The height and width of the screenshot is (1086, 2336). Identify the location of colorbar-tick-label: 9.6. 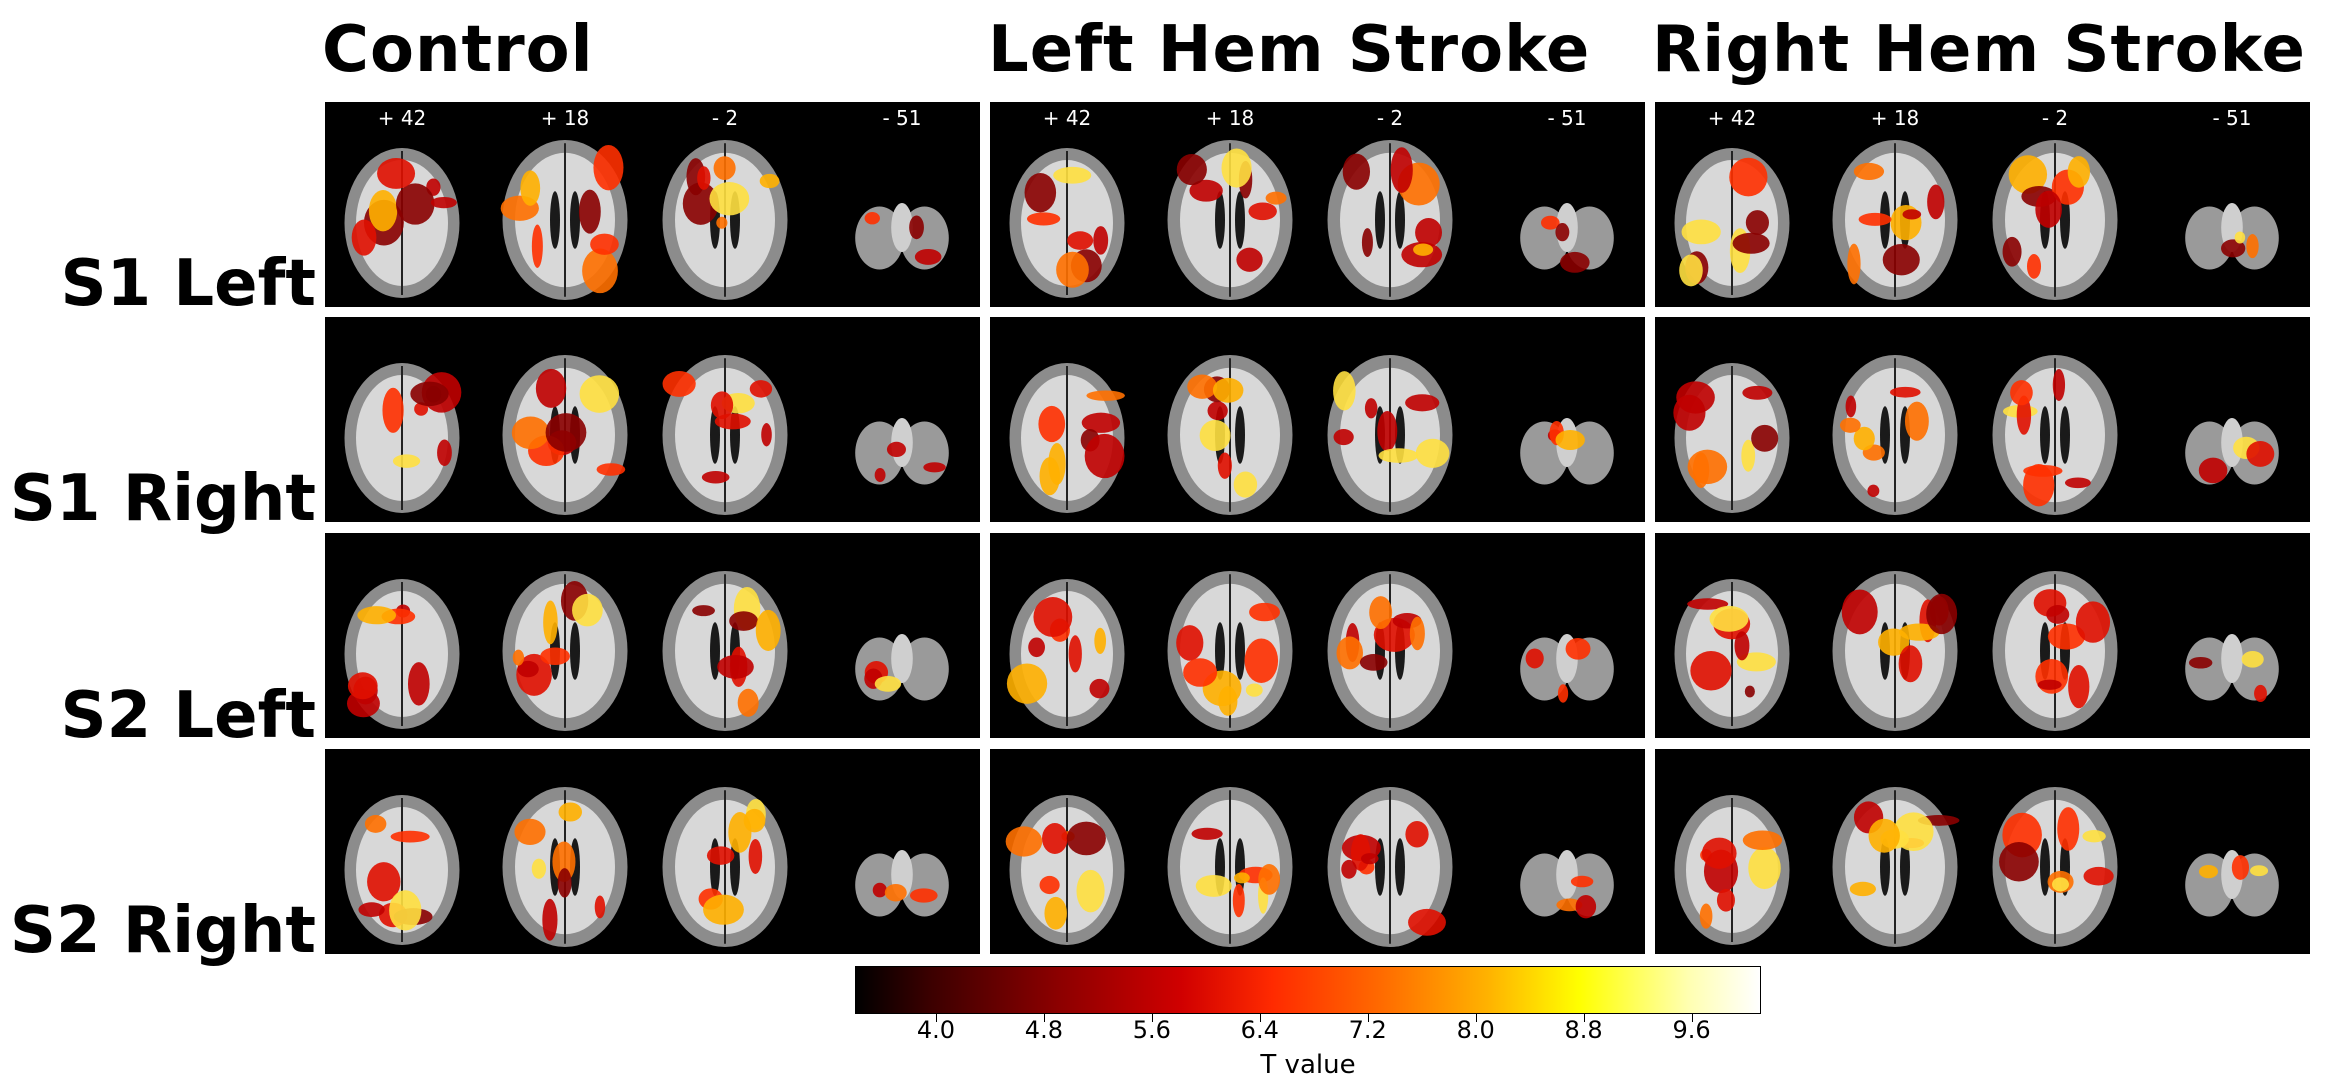
(1691, 1030).